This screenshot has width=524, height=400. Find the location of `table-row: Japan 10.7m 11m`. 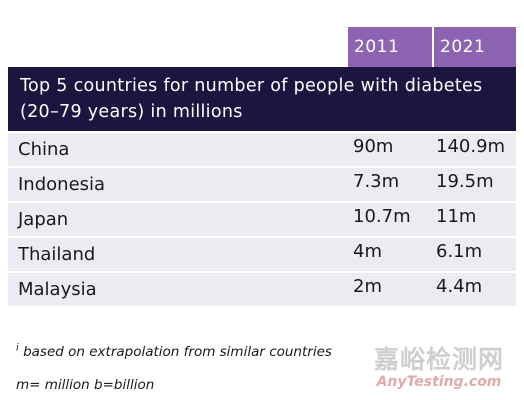

table-row: Japan 10.7m 11m is located at coordinates (262, 219).